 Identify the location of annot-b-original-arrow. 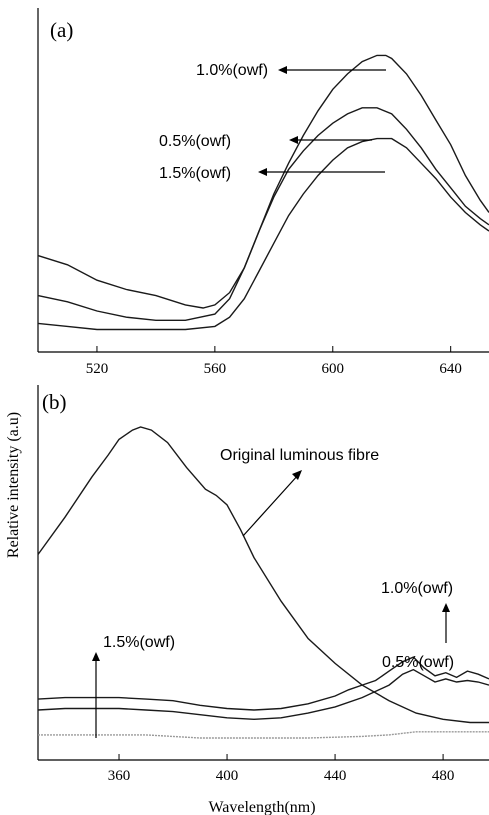
(271, 505).